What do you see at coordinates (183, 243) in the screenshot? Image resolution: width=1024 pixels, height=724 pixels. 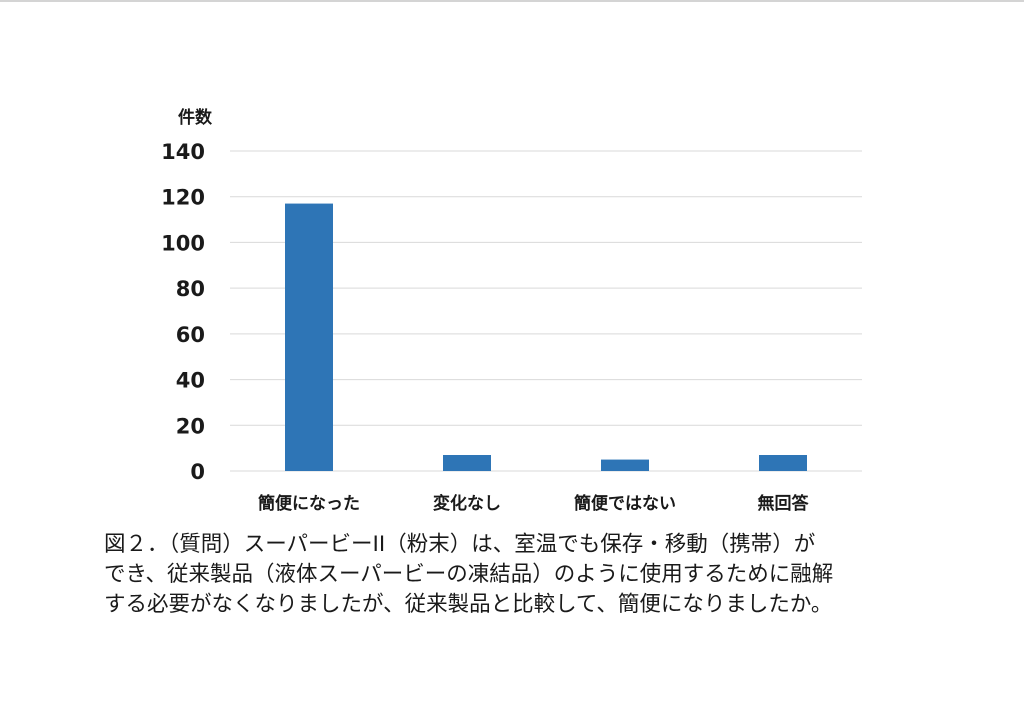 I see `y-tick-label: 100` at bounding box center [183, 243].